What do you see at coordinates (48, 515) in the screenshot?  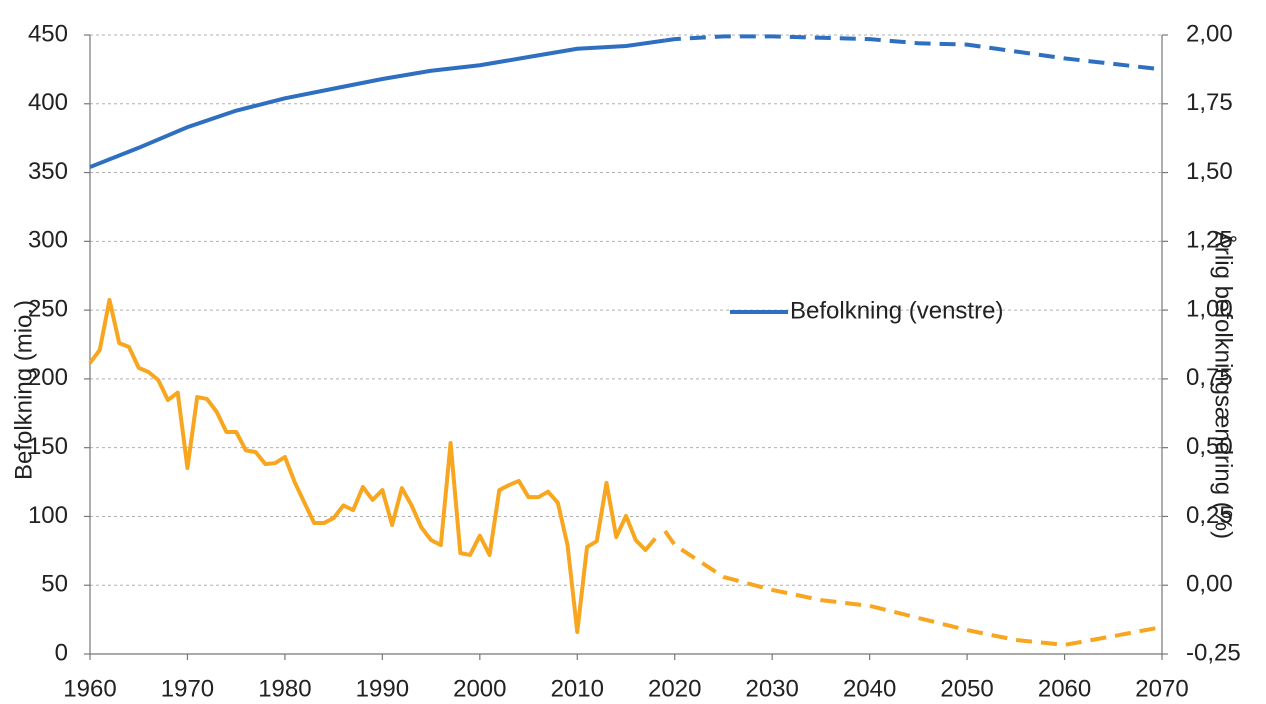 I see `y-tick-label: 100` at bounding box center [48, 515].